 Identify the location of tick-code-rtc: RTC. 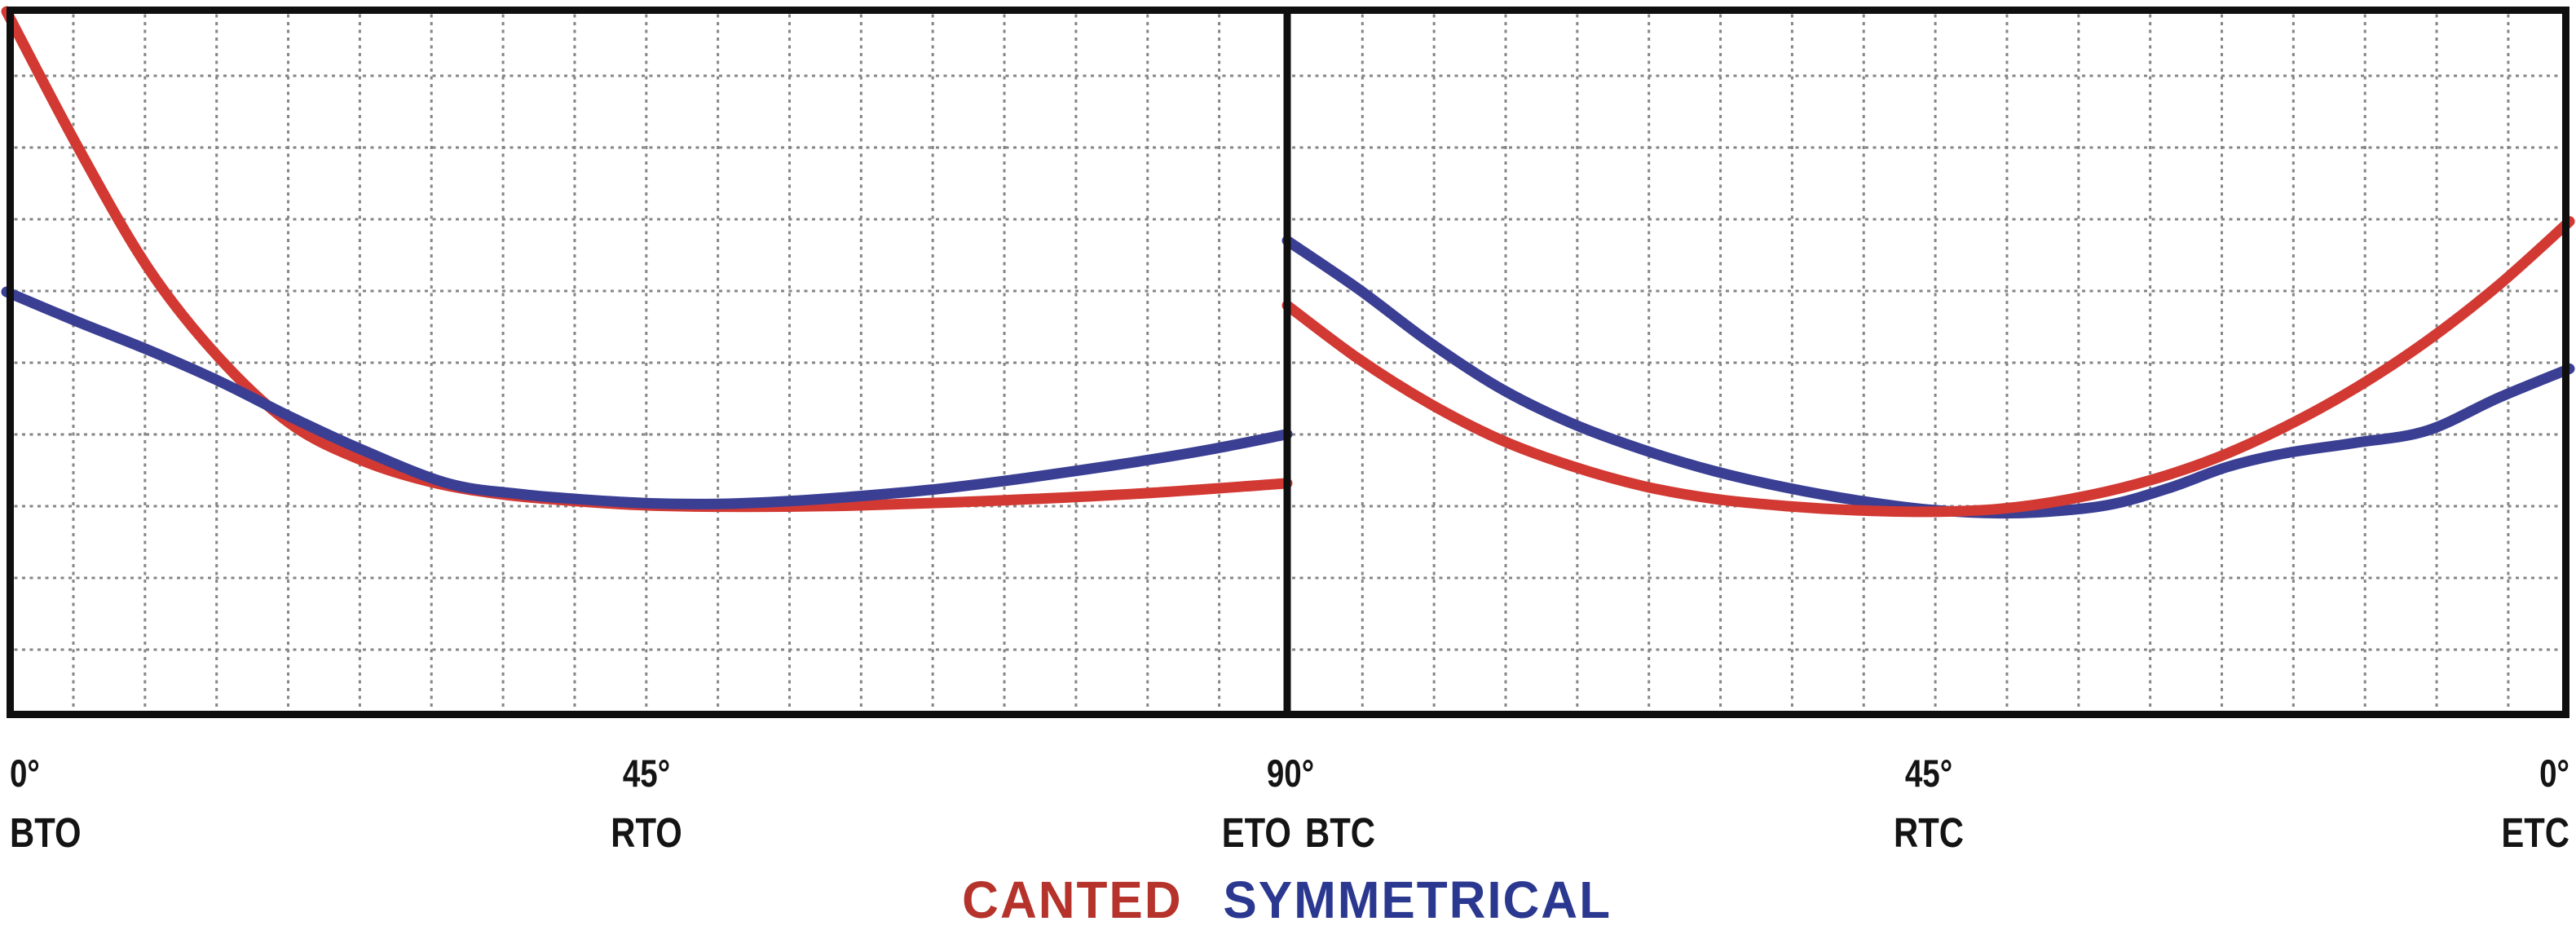
(1929, 832).